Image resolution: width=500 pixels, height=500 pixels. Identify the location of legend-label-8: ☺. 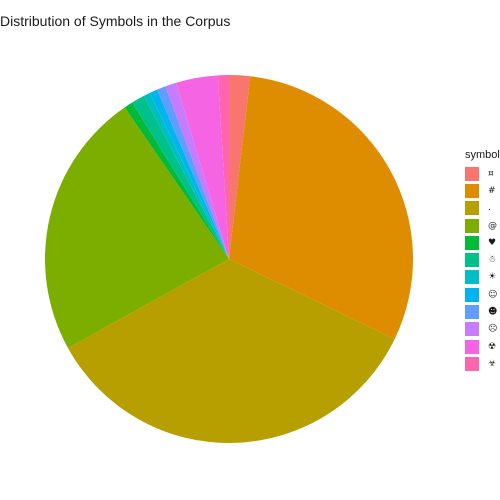
(493, 294).